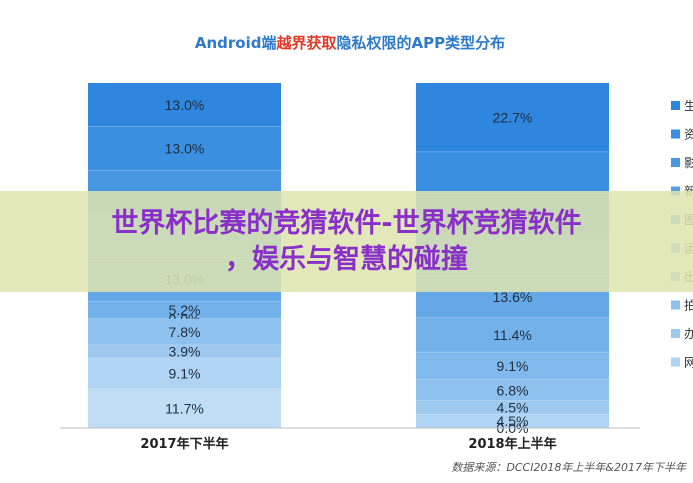  What do you see at coordinates (346, 259) in the screenshot?
I see `banner-line-2: ，娱乐与智慧的碰撞` at bounding box center [346, 259].